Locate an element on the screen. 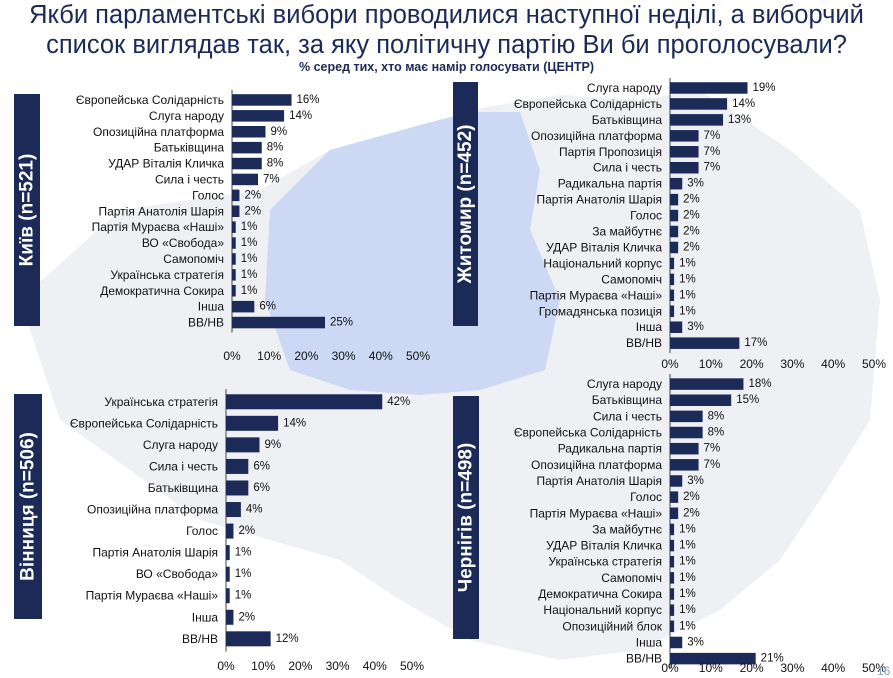 The height and width of the screenshot is (678, 893). category-label: Європейська Солідарність is located at coordinates (144, 423).